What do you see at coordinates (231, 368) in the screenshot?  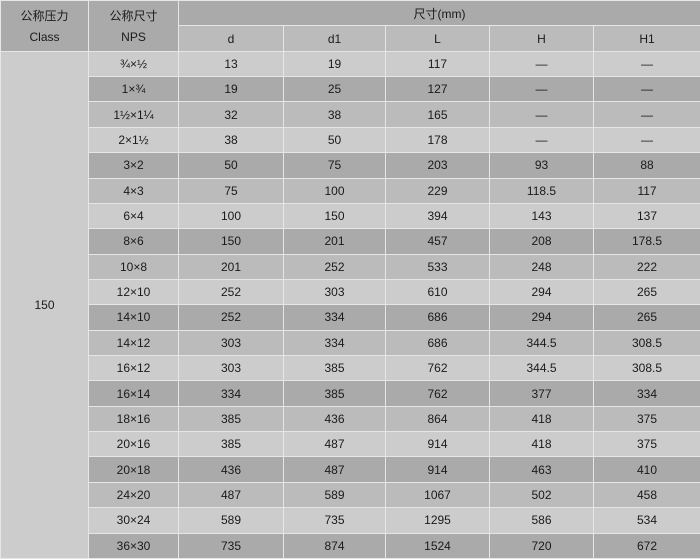 I see `cell-d: 303` at bounding box center [231, 368].